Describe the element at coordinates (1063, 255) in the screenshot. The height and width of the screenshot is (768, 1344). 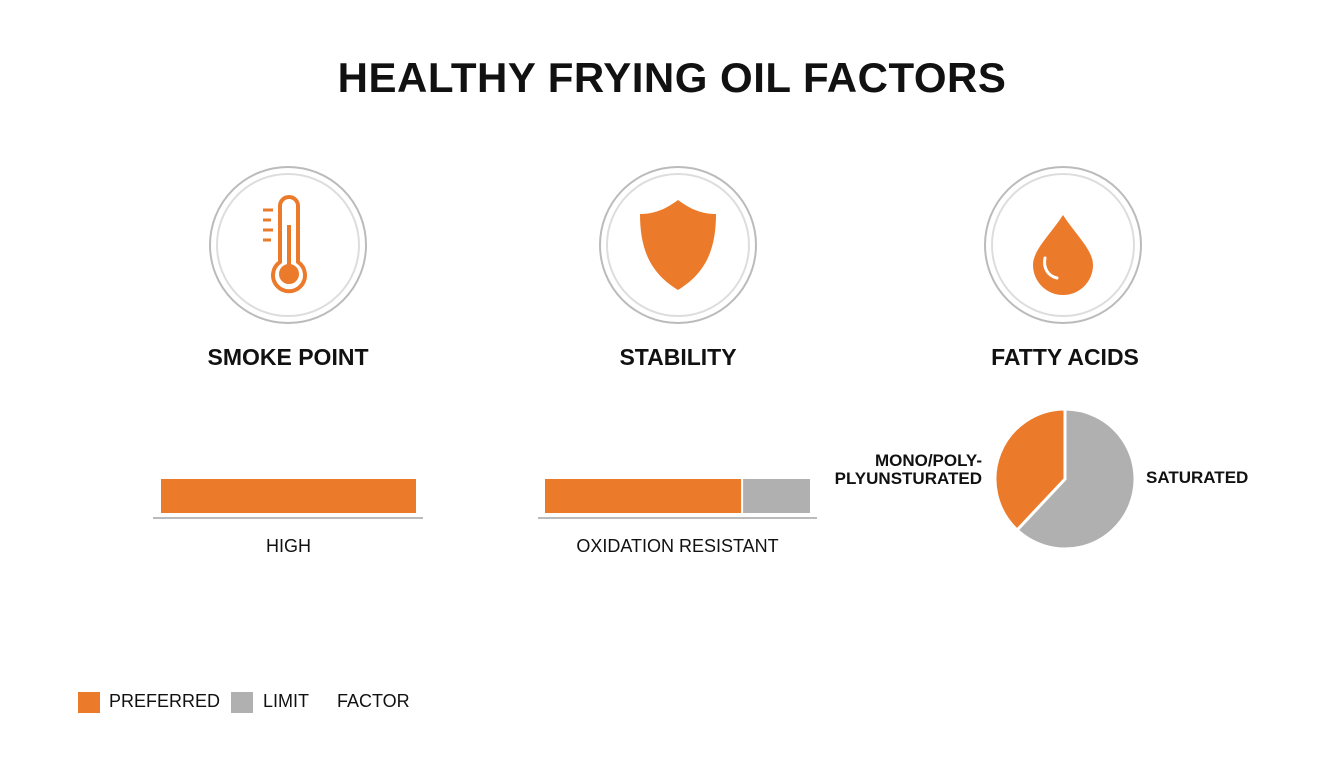
I see `drop-icon` at that location.